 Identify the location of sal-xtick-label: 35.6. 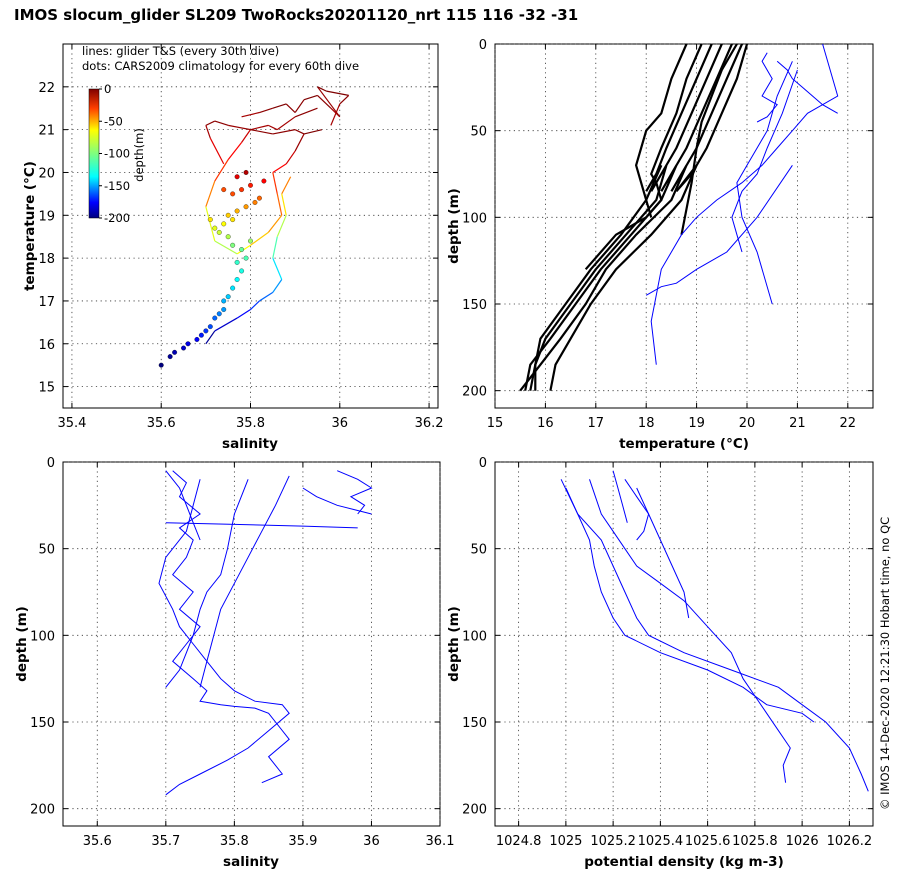
(97, 841).